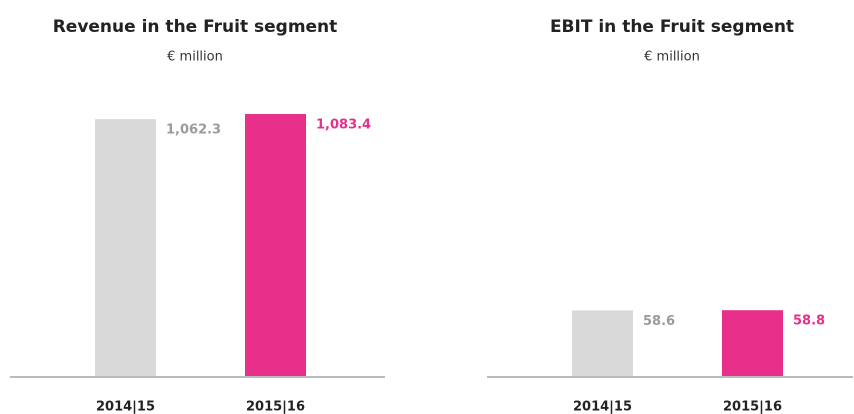 Image resolution: width=854 pixels, height=414 pixels. What do you see at coordinates (195, 27) in the screenshot?
I see `chart-title: Revenue in the Fruit segment` at bounding box center [195, 27].